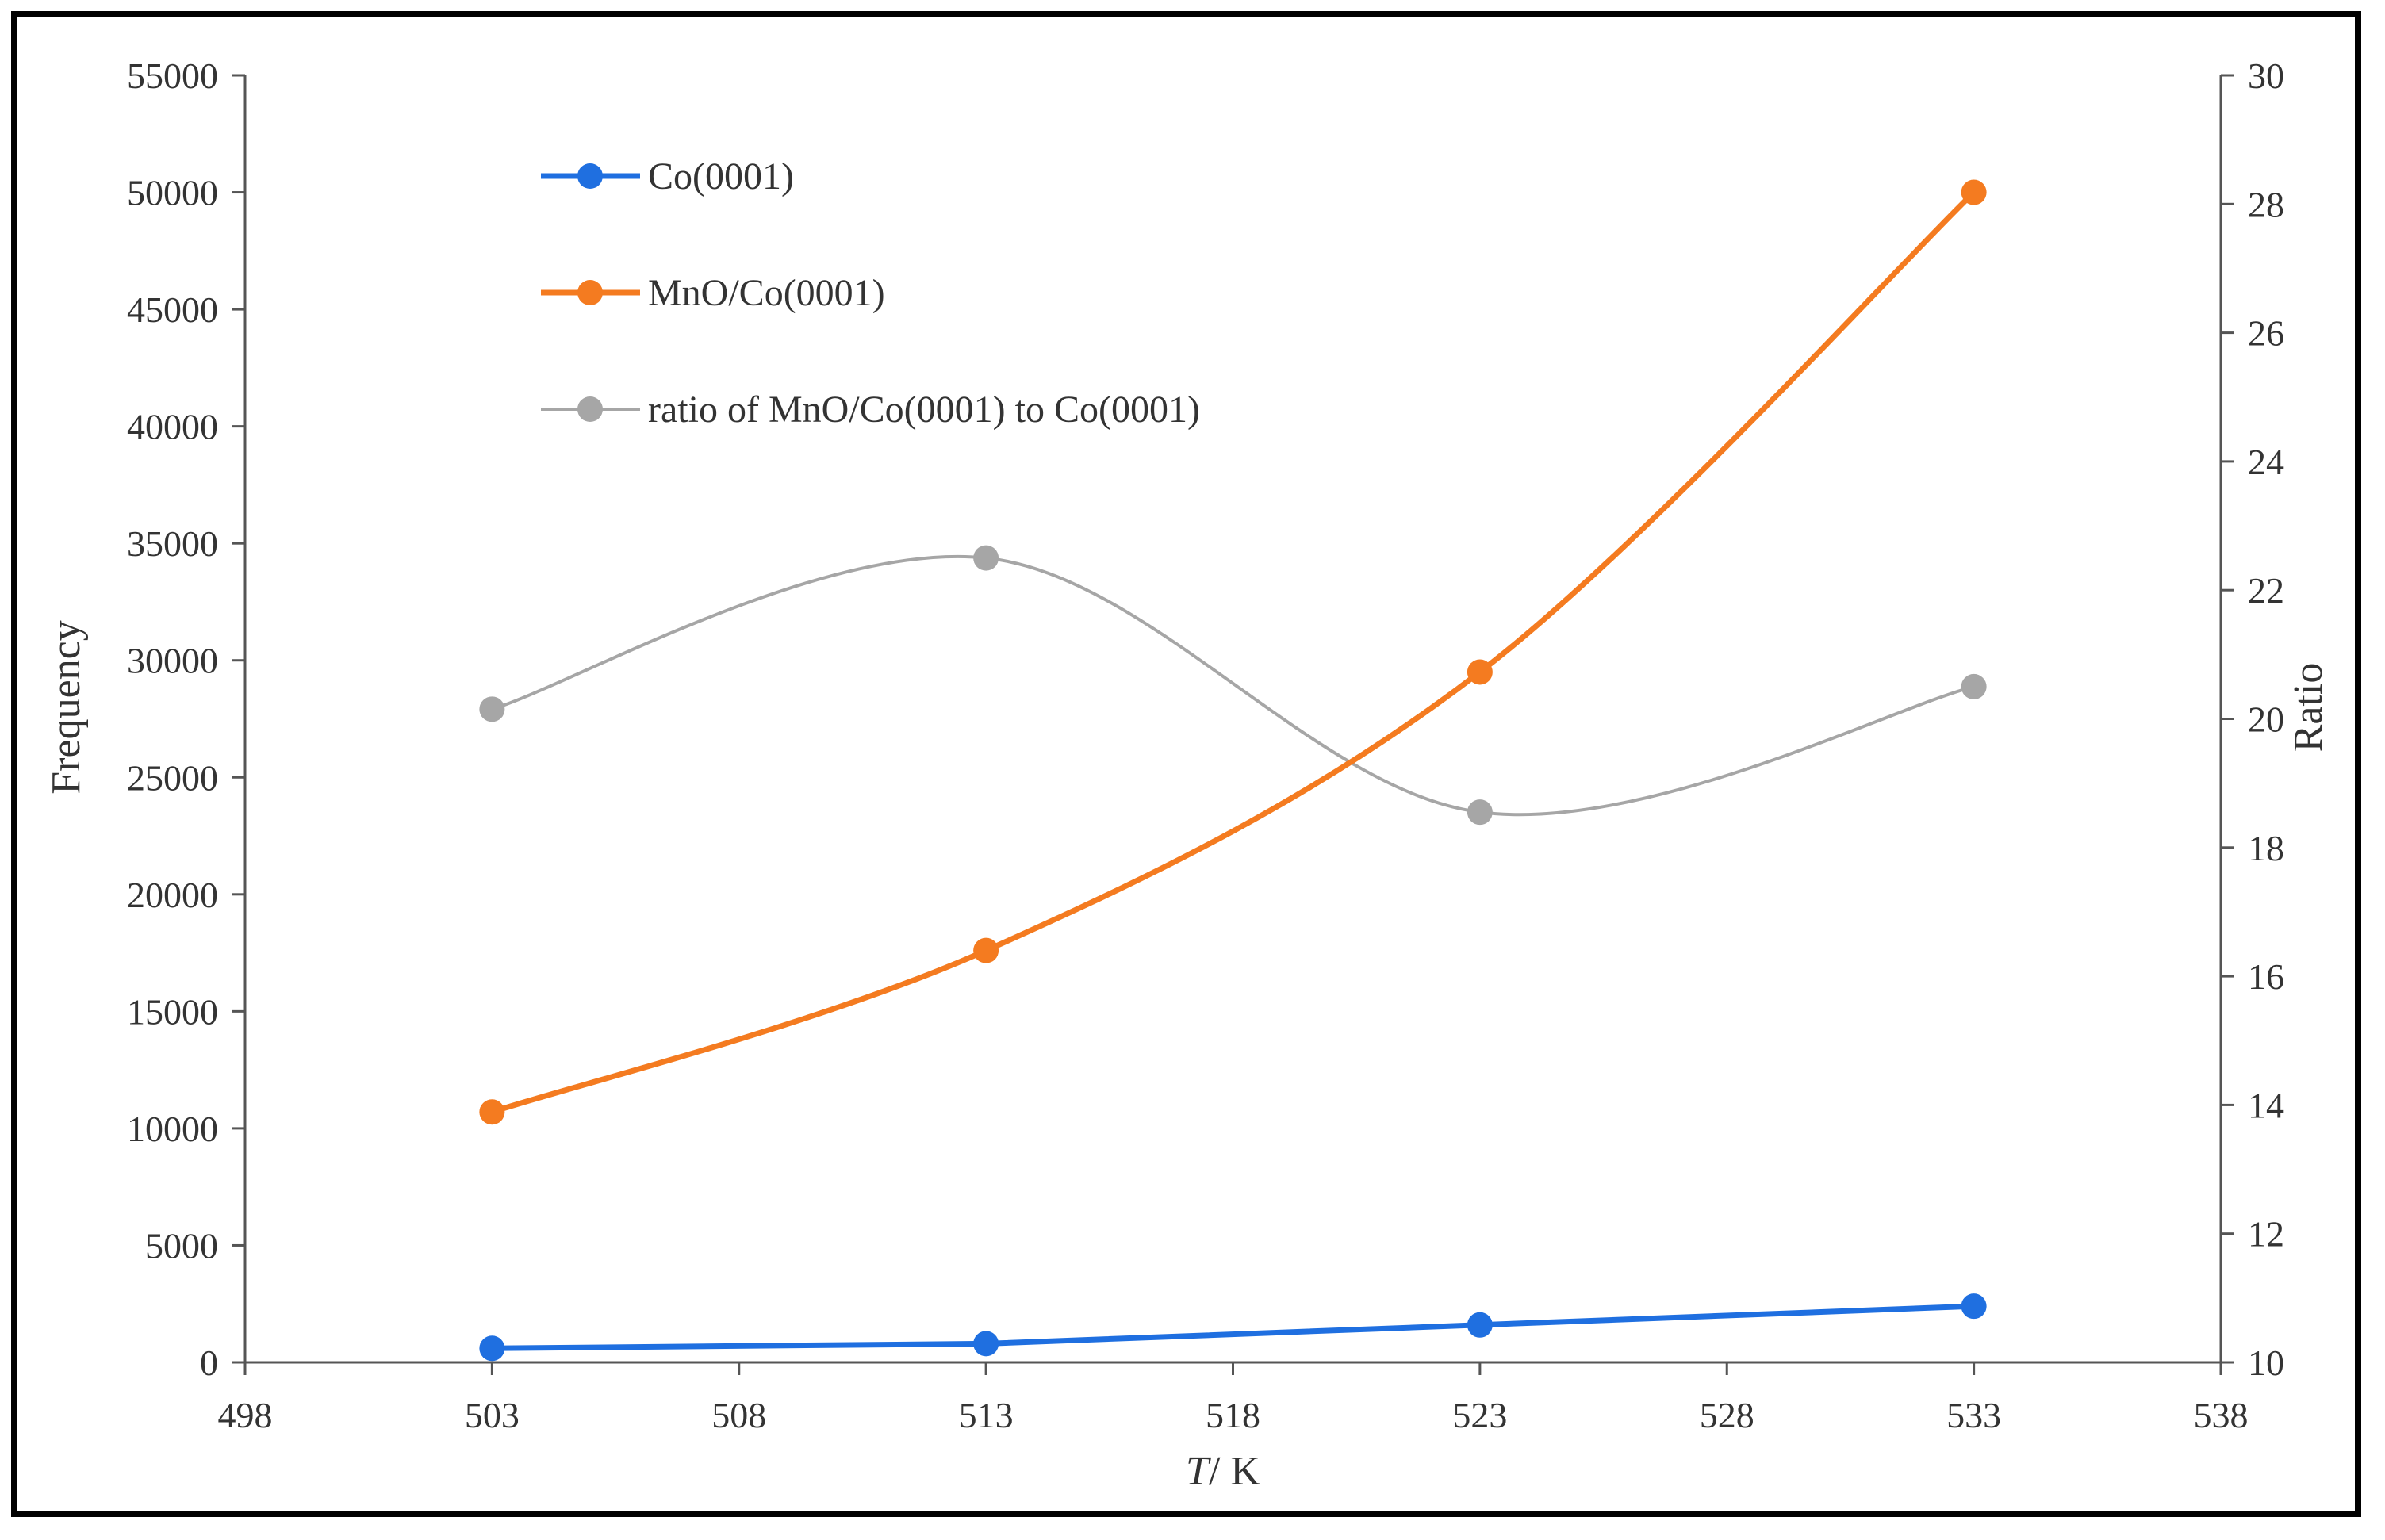 The height and width of the screenshot is (1540, 2385). I want to click on y-tick-label: 40000, so click(173, 427).